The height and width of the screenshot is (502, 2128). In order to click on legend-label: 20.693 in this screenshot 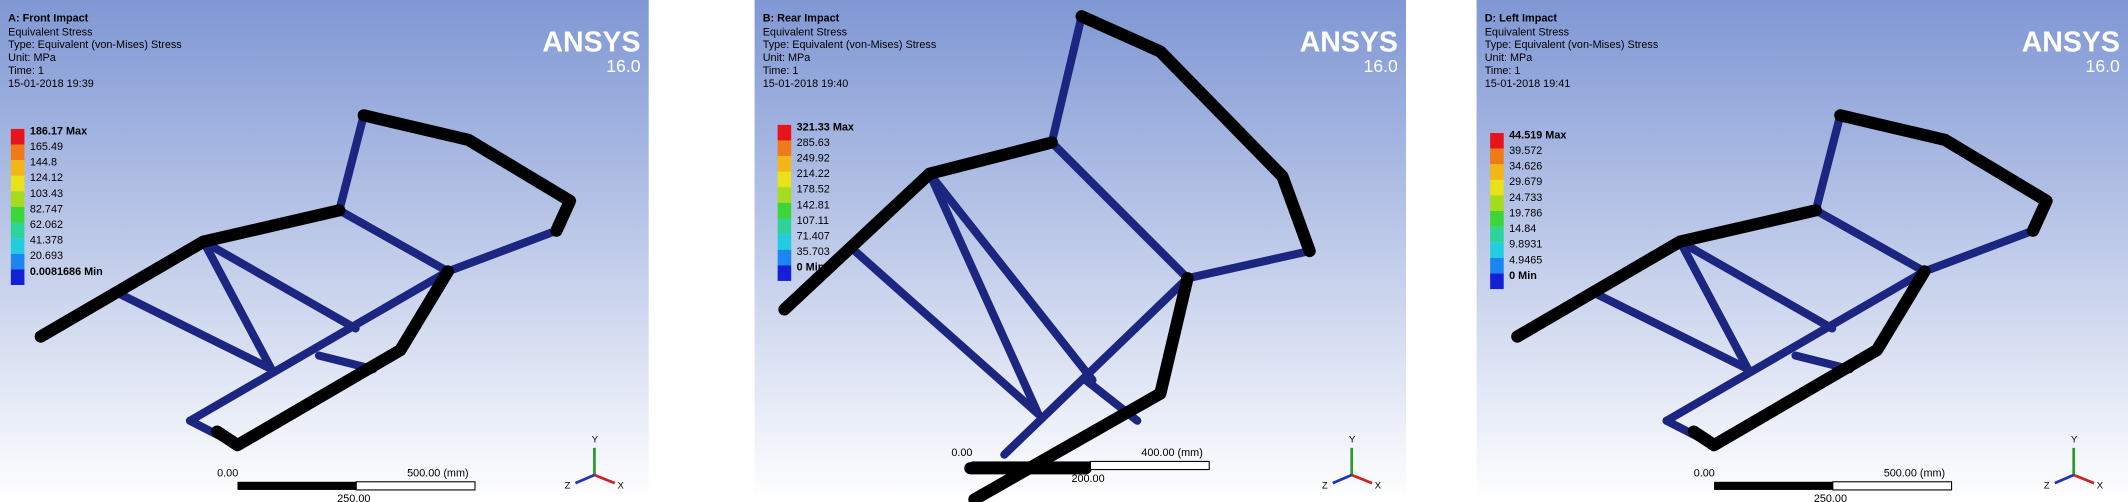, I will do `click(46, 256)`.